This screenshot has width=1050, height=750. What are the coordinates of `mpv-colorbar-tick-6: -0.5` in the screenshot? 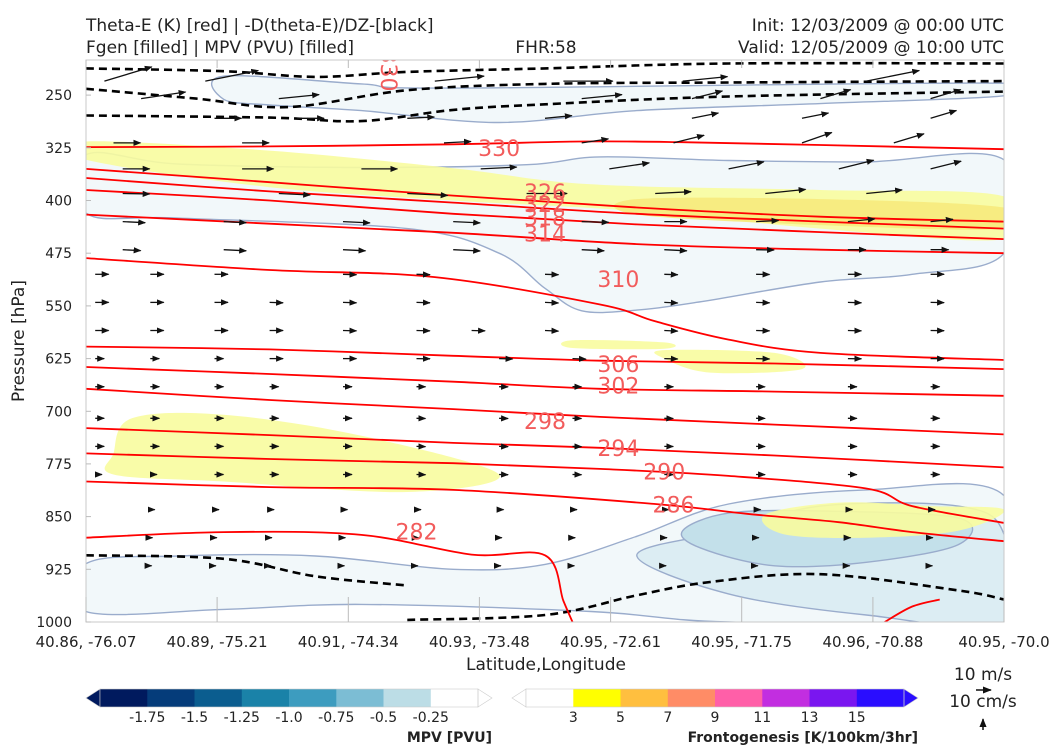 It's located at (383, 718).